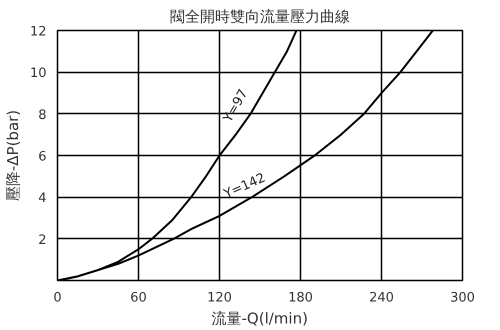  Describe the element at coordinates (260, 319) in the screenshot. I see `x-axis-title: 流量-Q(l/min)` at that location.